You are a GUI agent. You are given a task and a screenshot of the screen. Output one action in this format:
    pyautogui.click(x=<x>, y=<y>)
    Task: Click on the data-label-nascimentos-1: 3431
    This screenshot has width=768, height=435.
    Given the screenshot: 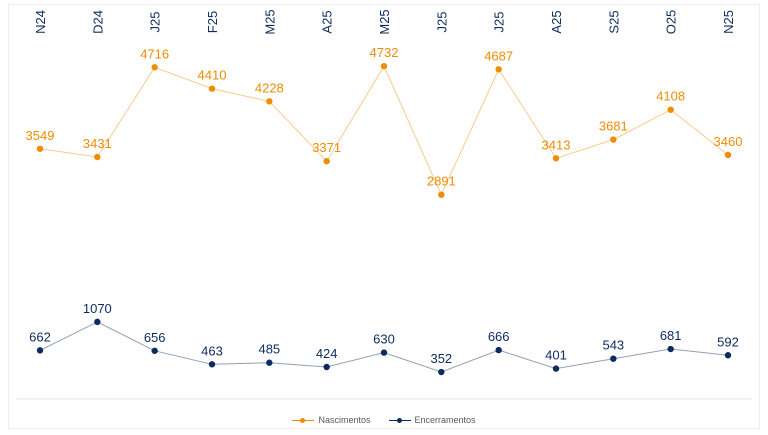 What is the action you would take?
    pyautogui.click(x=97, y=143)
    